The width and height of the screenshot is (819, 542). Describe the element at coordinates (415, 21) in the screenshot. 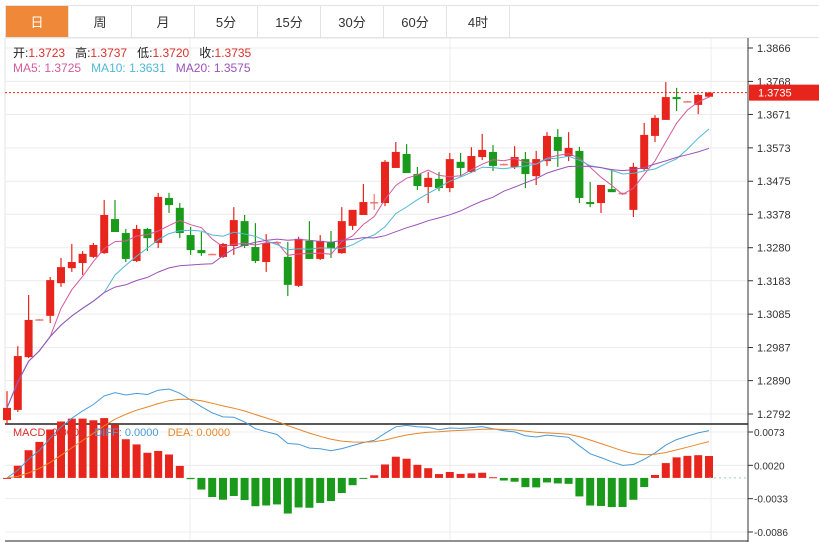

I see `tab-60min: 60分` at that location.